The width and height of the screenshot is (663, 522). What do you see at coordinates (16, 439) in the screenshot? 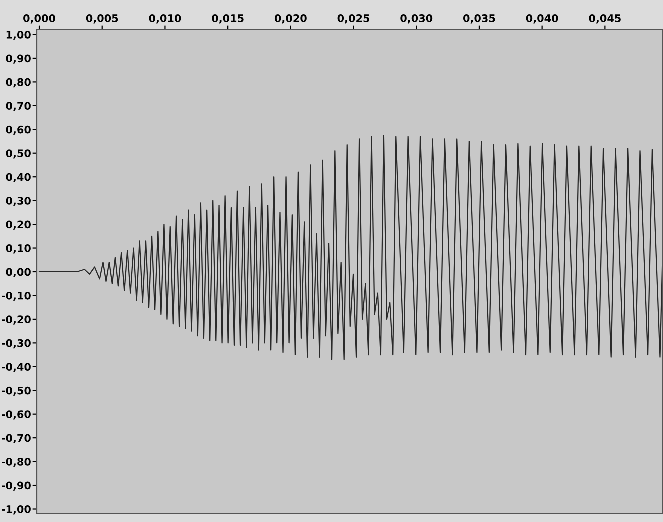
I see `y-tick-label: -0,70` at bounding box center [16, 439].